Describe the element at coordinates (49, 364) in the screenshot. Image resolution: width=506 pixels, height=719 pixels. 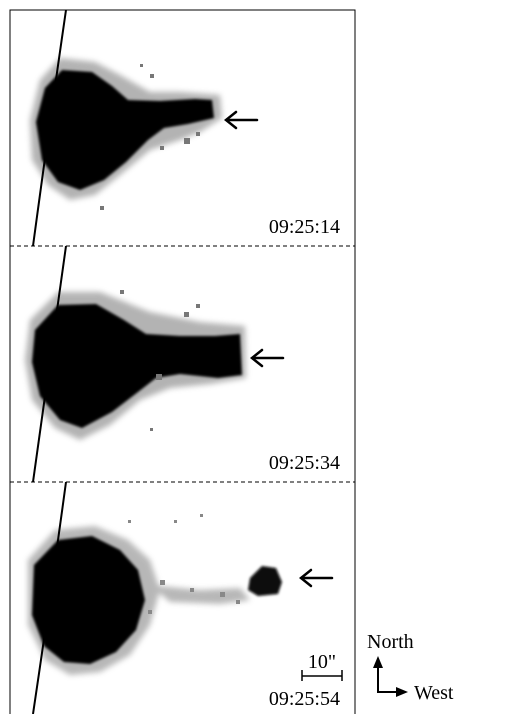
I see `panel-2-limb-line` at that location.